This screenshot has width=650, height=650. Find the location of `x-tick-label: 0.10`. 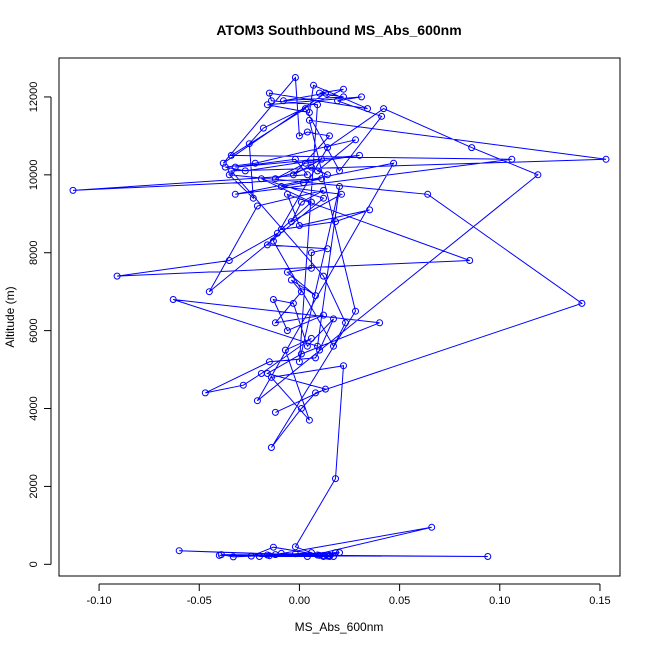

x-tick-label: 0.10 is located at coordinates (499, 601).